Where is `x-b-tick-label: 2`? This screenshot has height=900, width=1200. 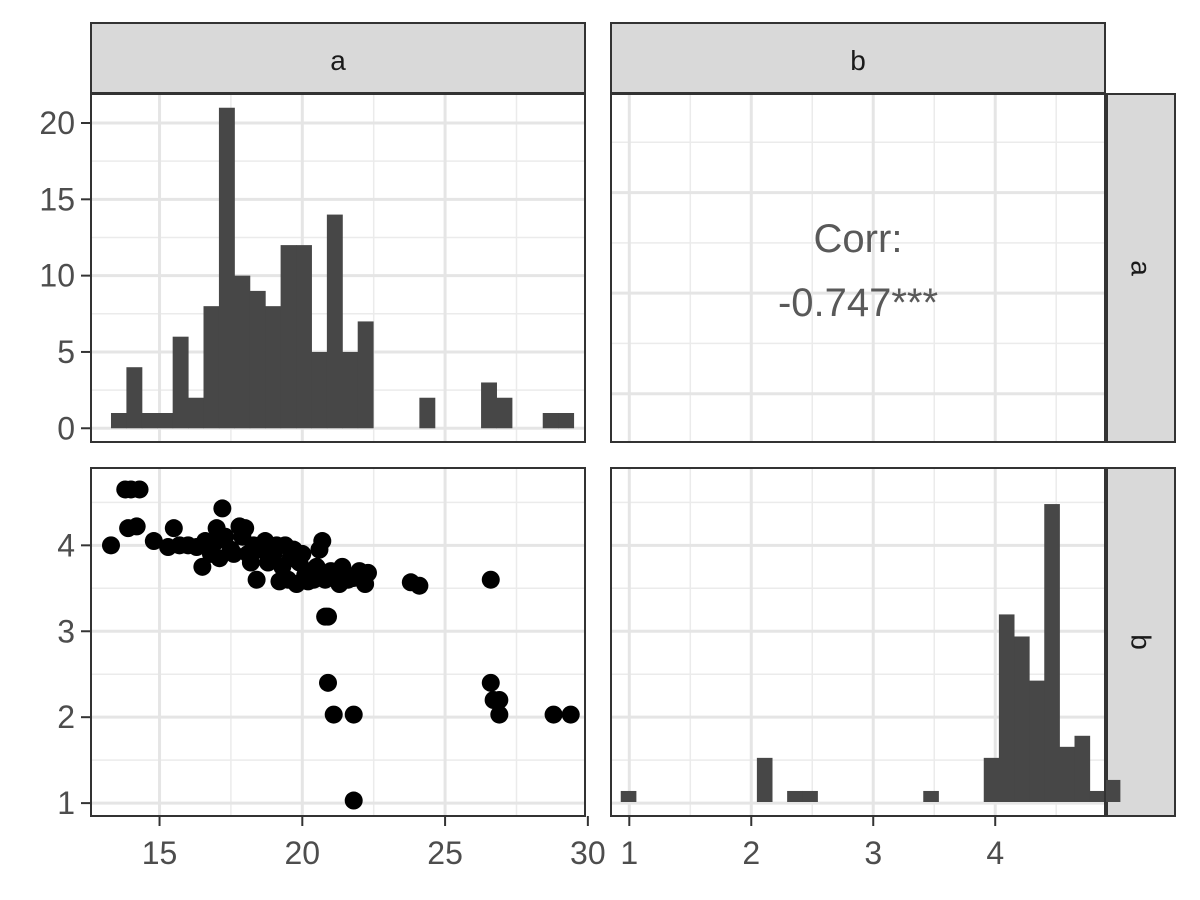
x-b-tick-label: 2 is located at coordinates (751, 853).